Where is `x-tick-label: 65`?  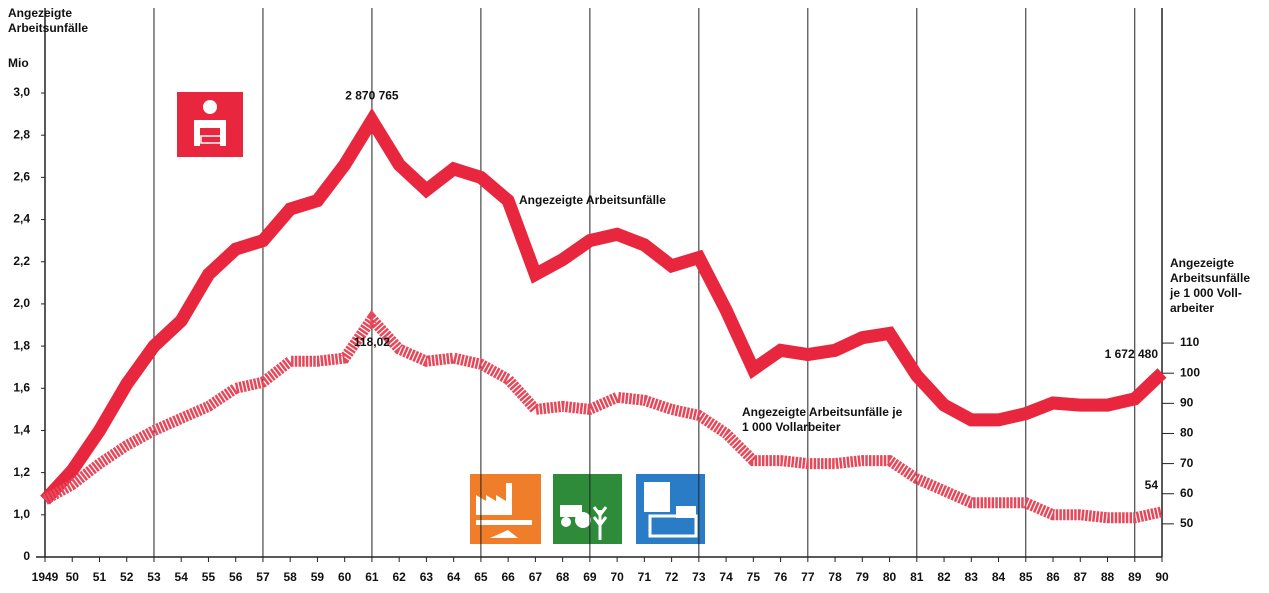 x-tick-label: 65 is located at coordinates (481, 577).